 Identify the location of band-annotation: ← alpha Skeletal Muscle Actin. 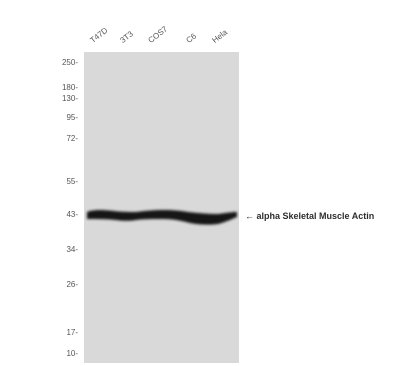
(310, 216).